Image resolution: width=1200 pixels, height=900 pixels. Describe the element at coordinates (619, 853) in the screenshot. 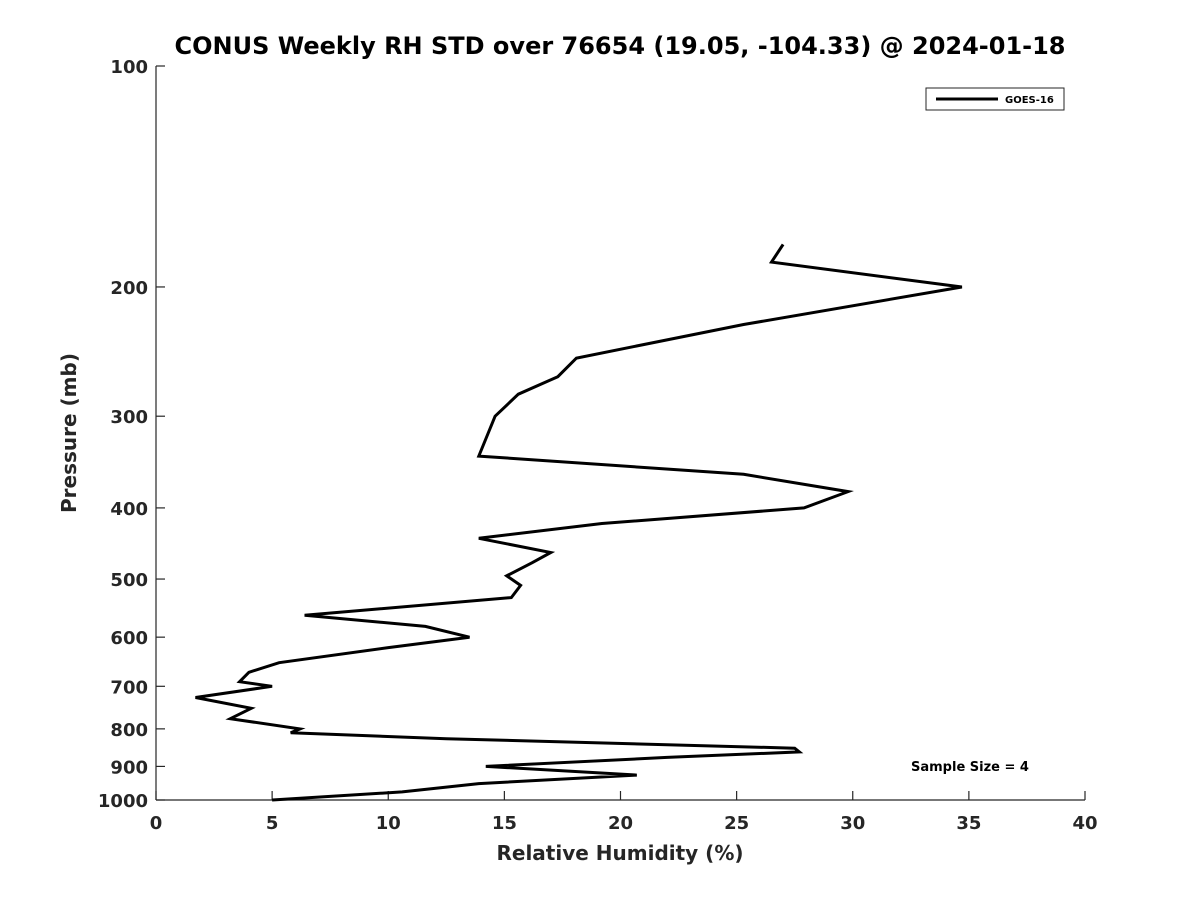

I see `x-axis-label: Relative Humidity (%)` at that location.